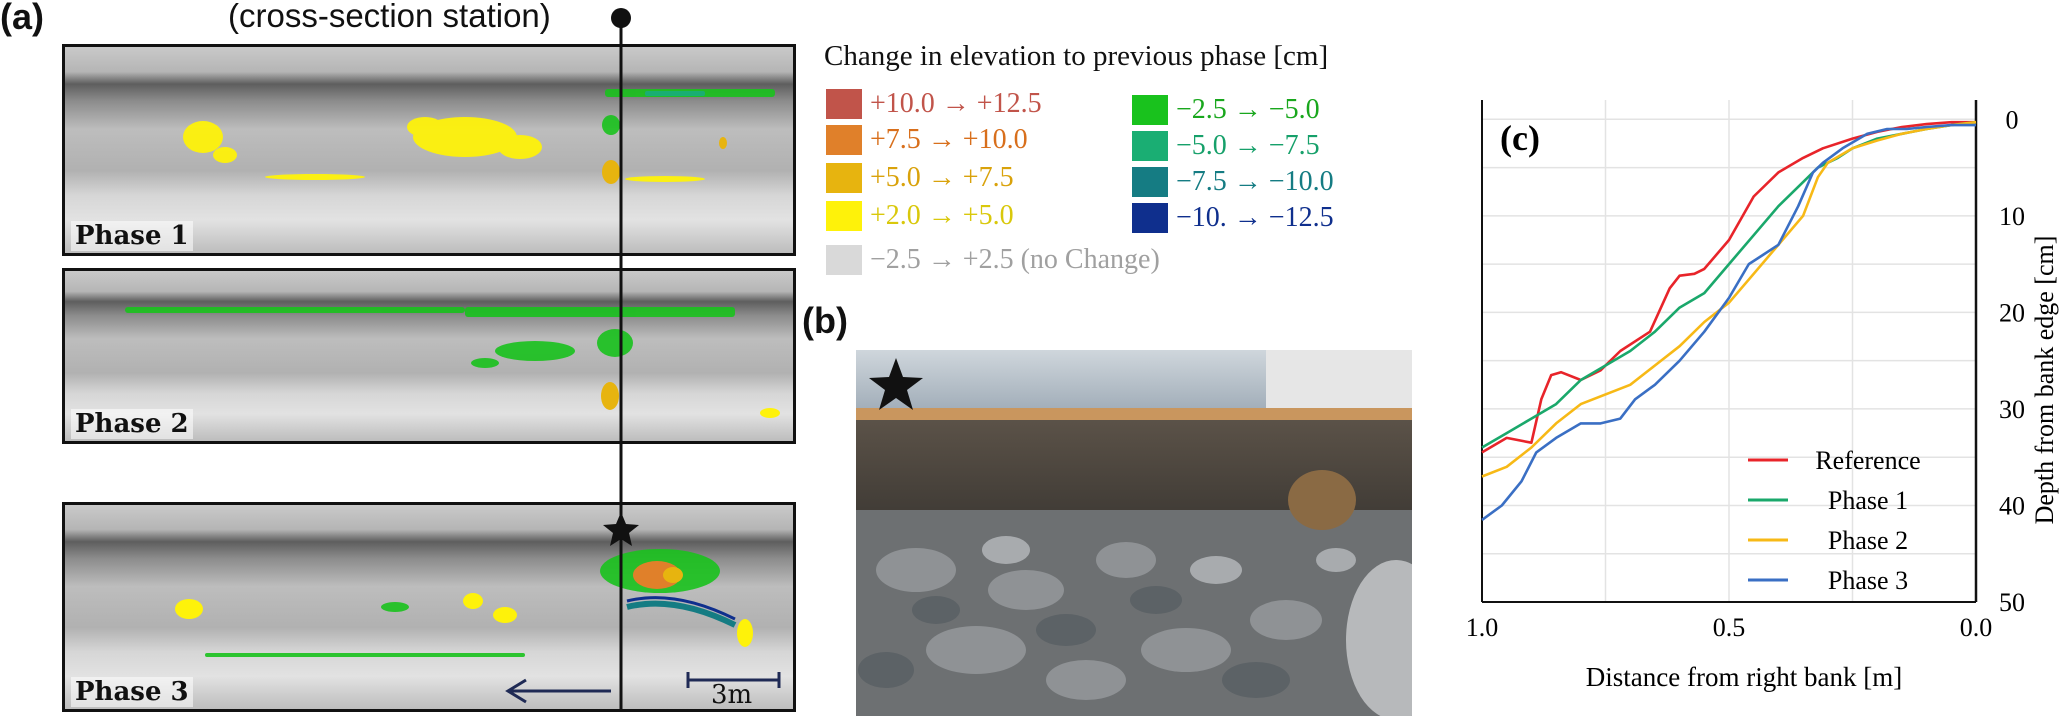 Image resolution: width=2067 pixels, height=727 pixels. Describe the element at coordinates (22, 18) in the screenshot. I see `panel-a-label: (a)` at that location.